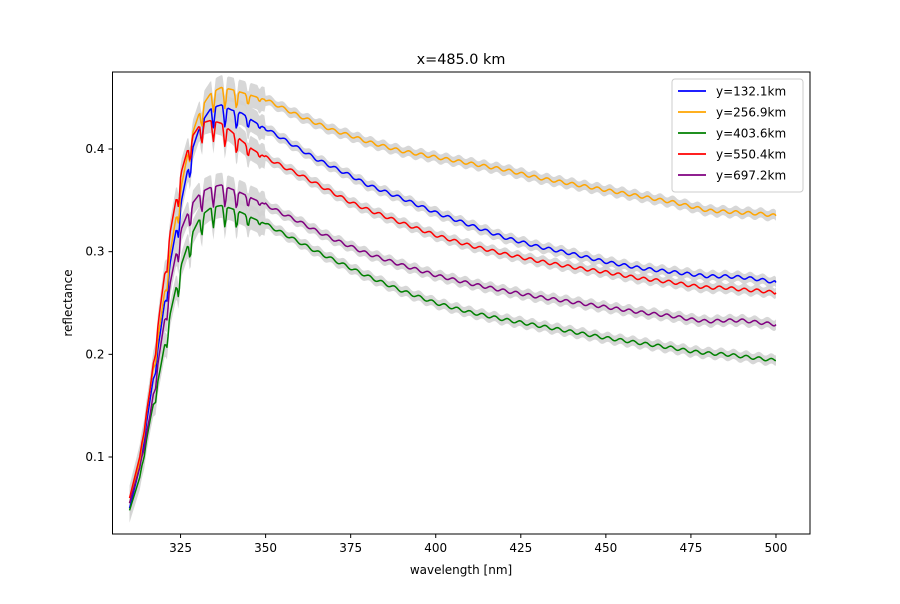  What do you see at coordinates (776, 548) in the screenshot?
I see `x-tick-label-500: 500` at bounding box center [776, 548].